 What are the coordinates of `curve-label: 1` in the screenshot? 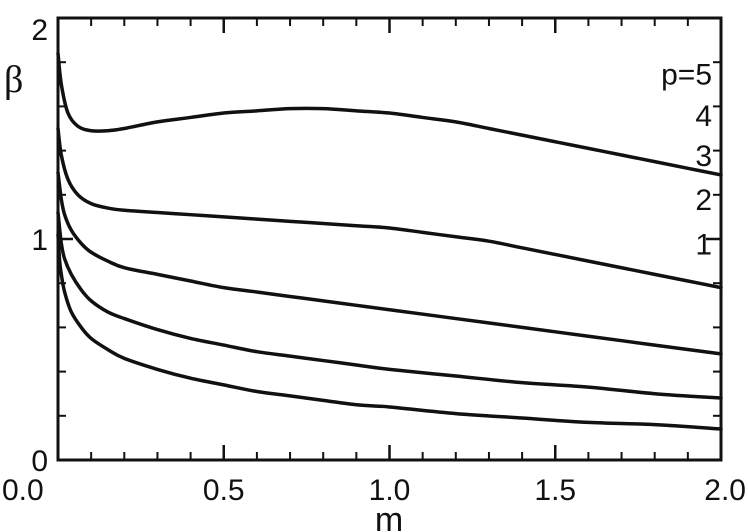 It's located at (703, 244).